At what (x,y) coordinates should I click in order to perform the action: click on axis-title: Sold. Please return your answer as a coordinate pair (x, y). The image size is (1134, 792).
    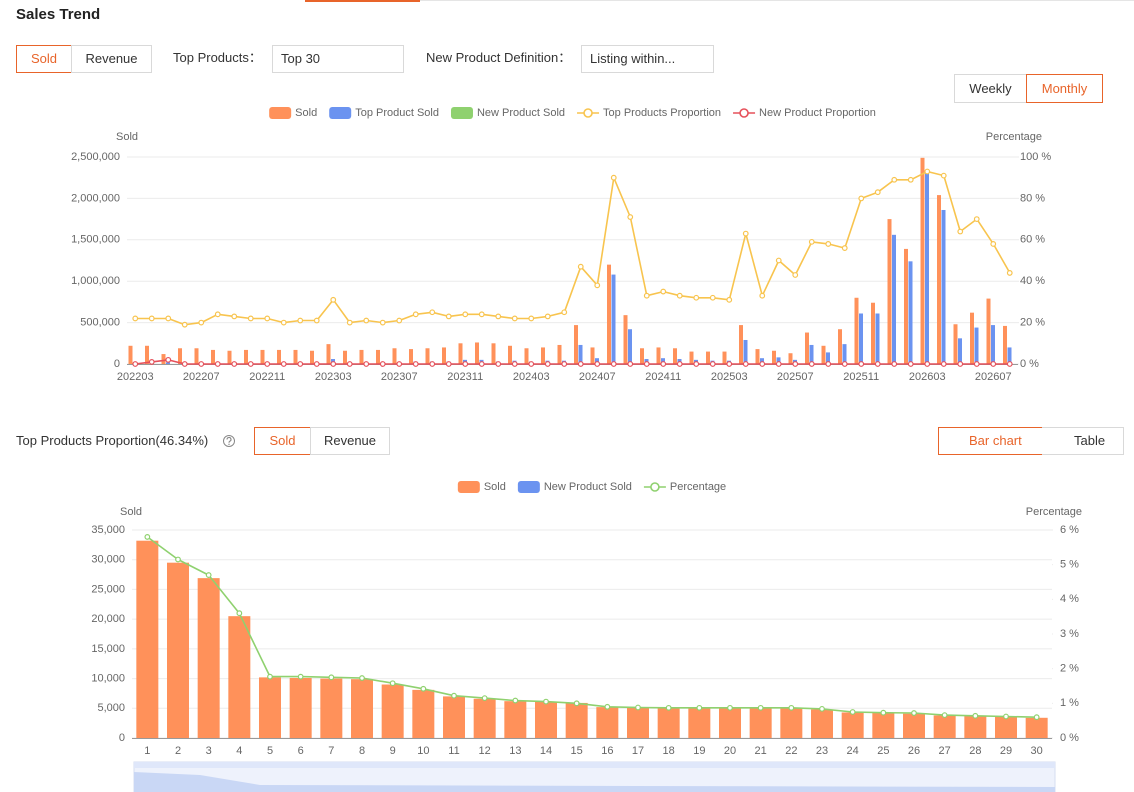
    Looking at the image, I should click on (127, 137).